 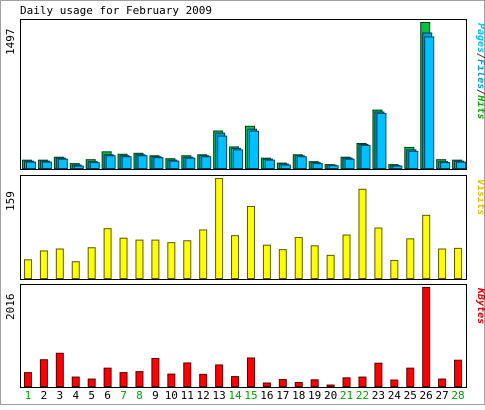 What do you see at coordinates (60, 395) in the screenshot?
I see `x-tick-label: 3` at bounding box center [60, 395].